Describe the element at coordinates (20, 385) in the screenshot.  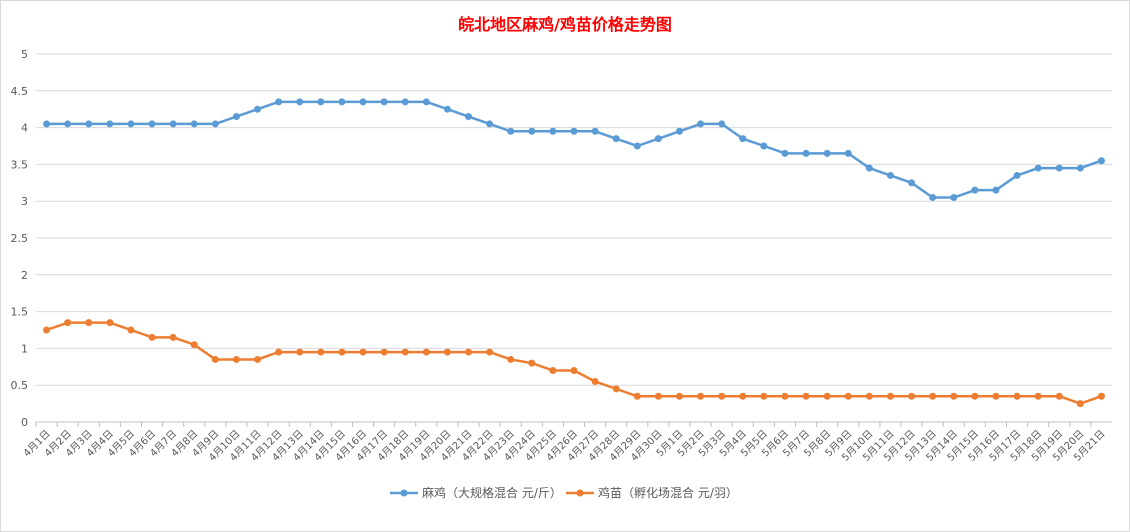
I see `y-tick-label: 0.5` at that location.